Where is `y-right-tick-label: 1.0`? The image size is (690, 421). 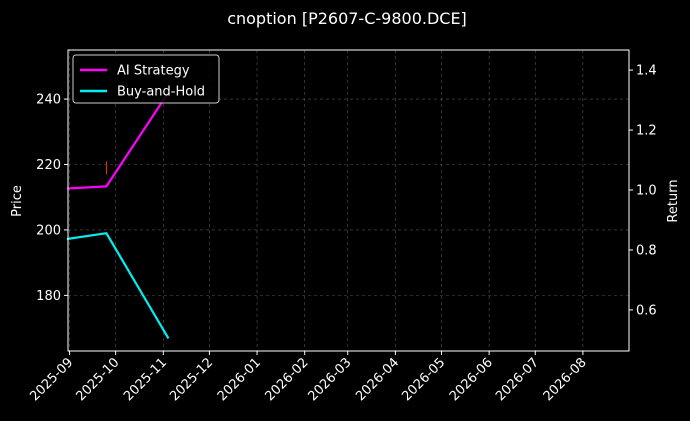
y-right-tick-label: 1.0 is located at coordinates (646, 191).